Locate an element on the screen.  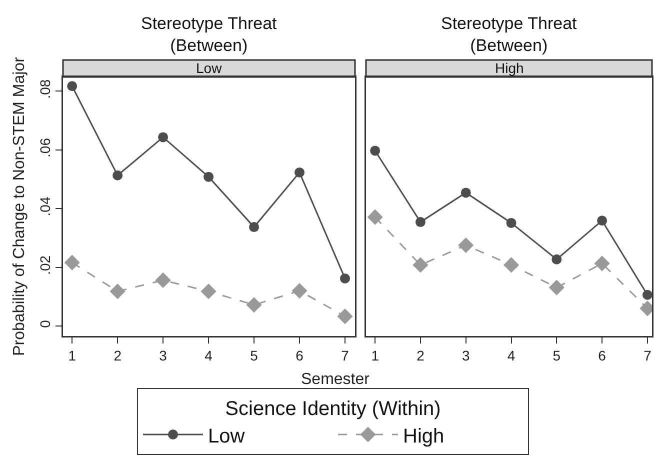
legend-title: Science Identity (Within) is located at coordinates (333, 409).